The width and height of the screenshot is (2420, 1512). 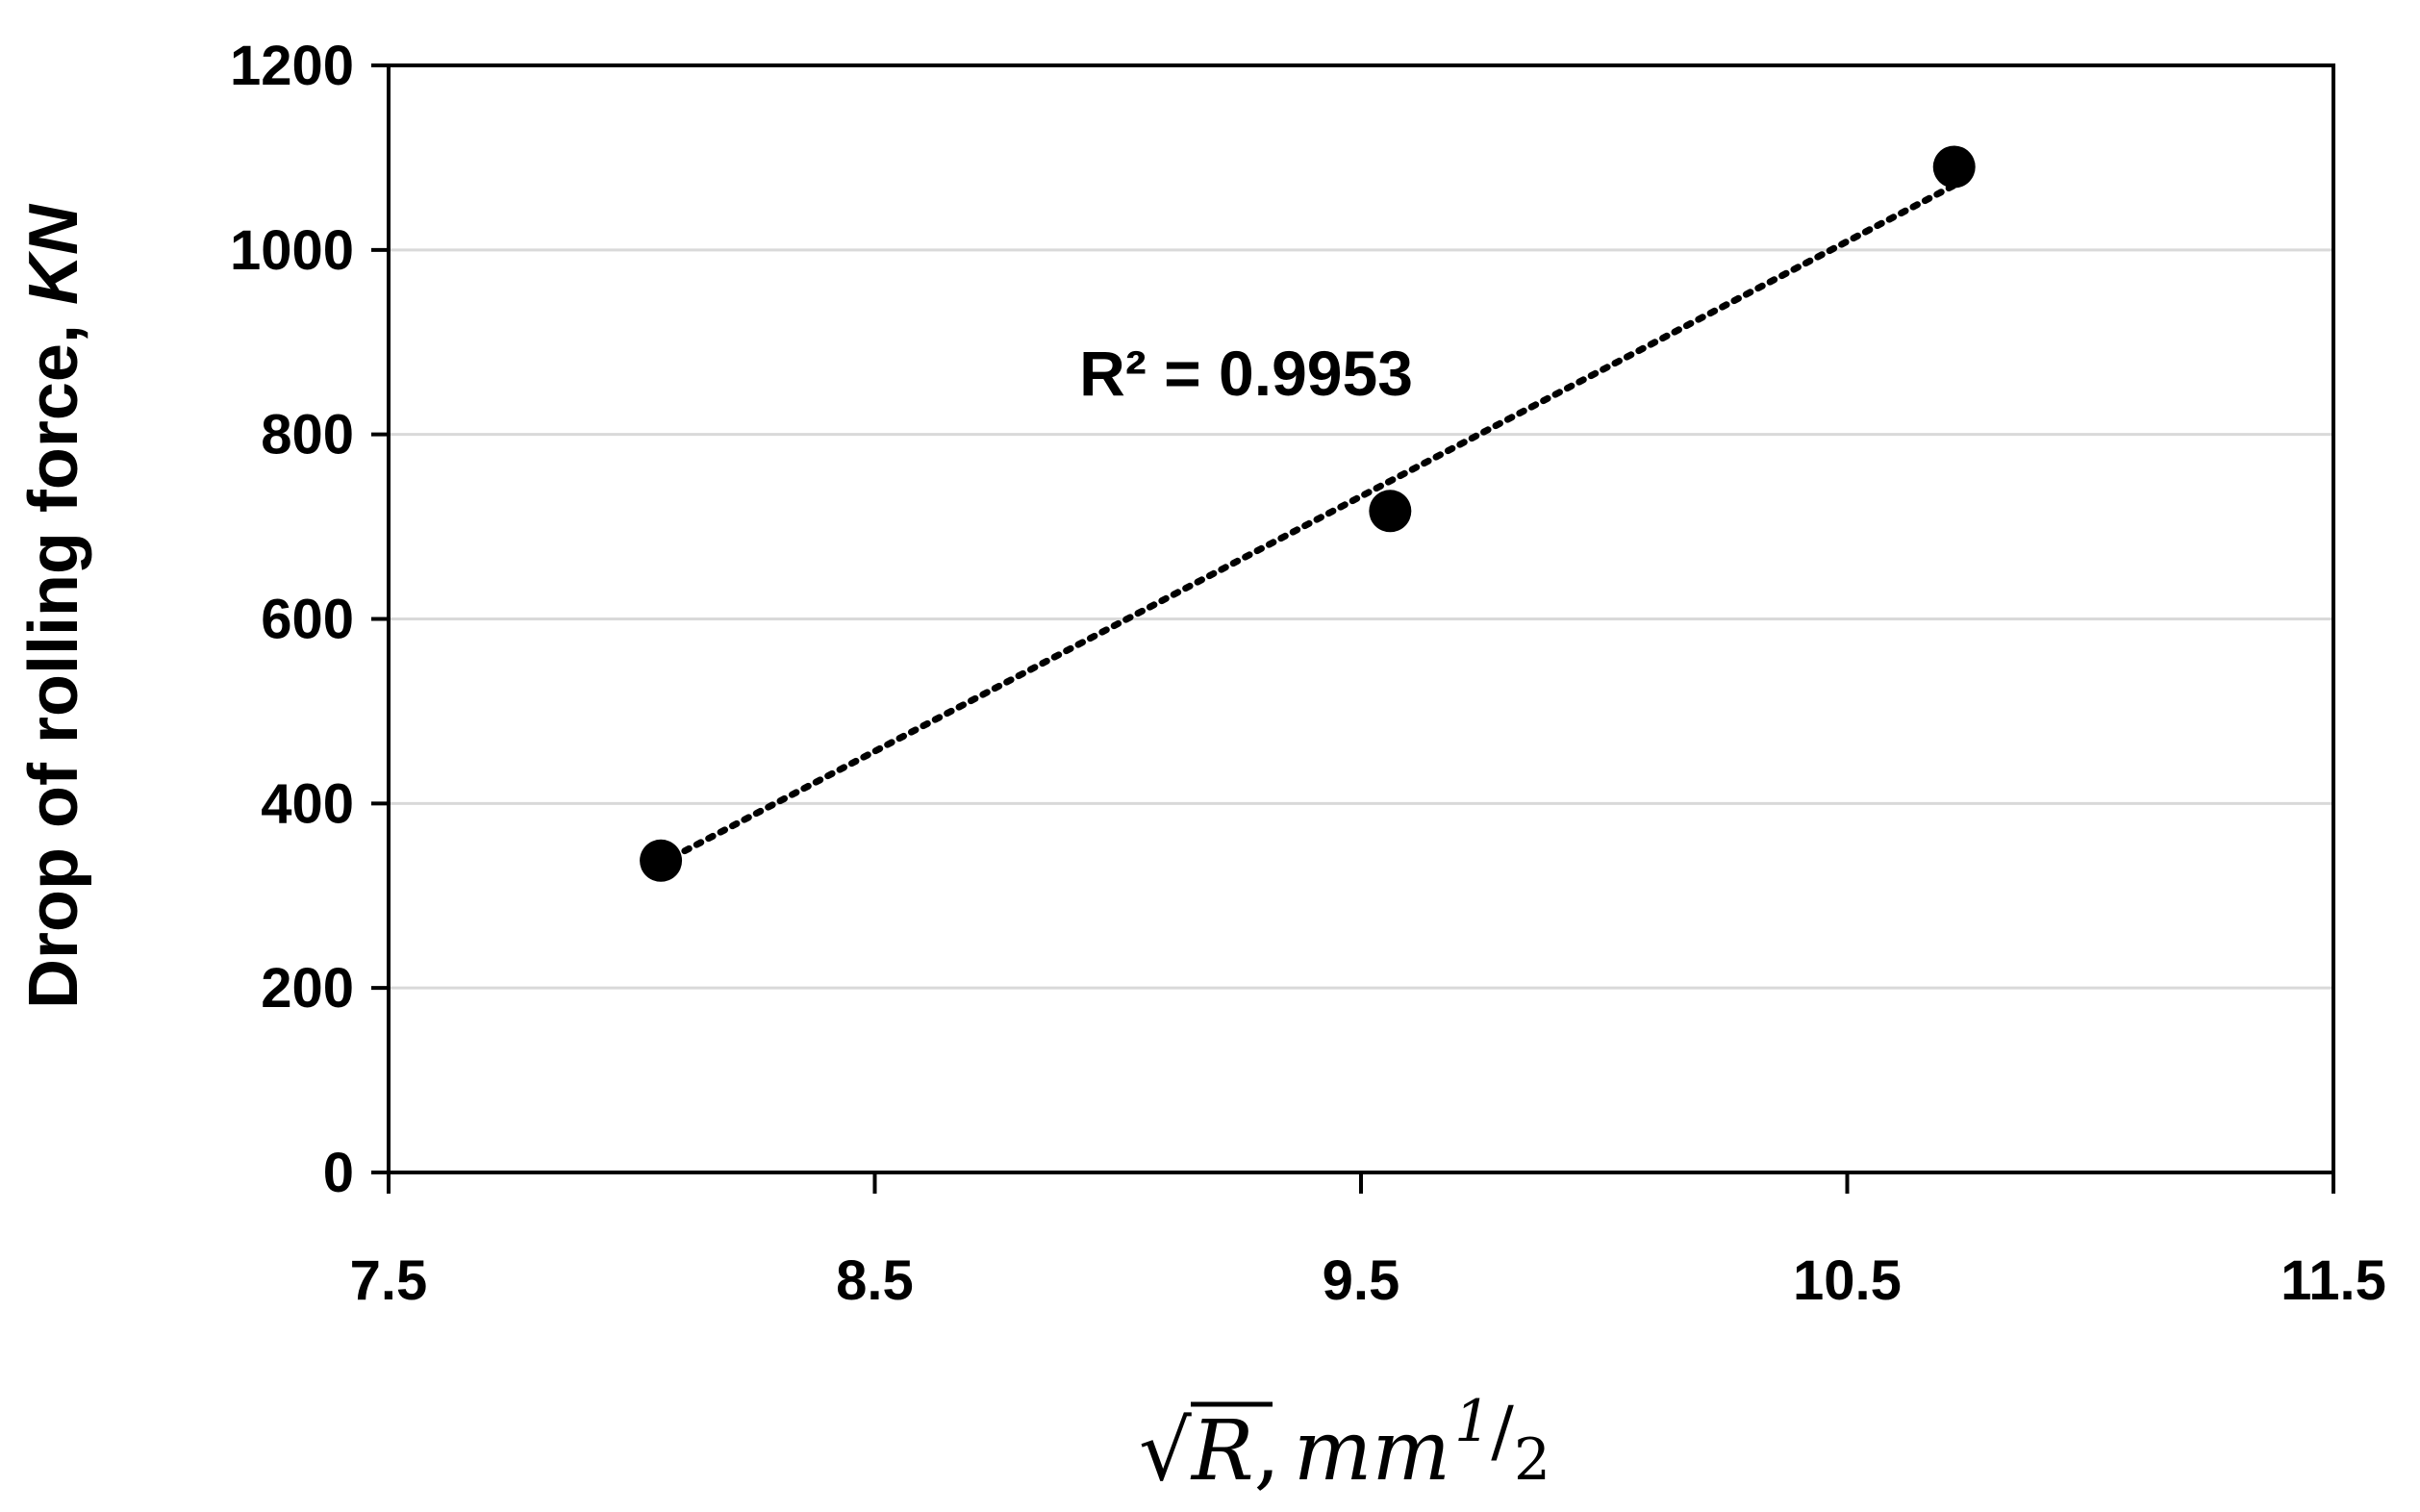 I want to click on x-axis-label-exp-den: 2, so click(x=1532, y=1460).